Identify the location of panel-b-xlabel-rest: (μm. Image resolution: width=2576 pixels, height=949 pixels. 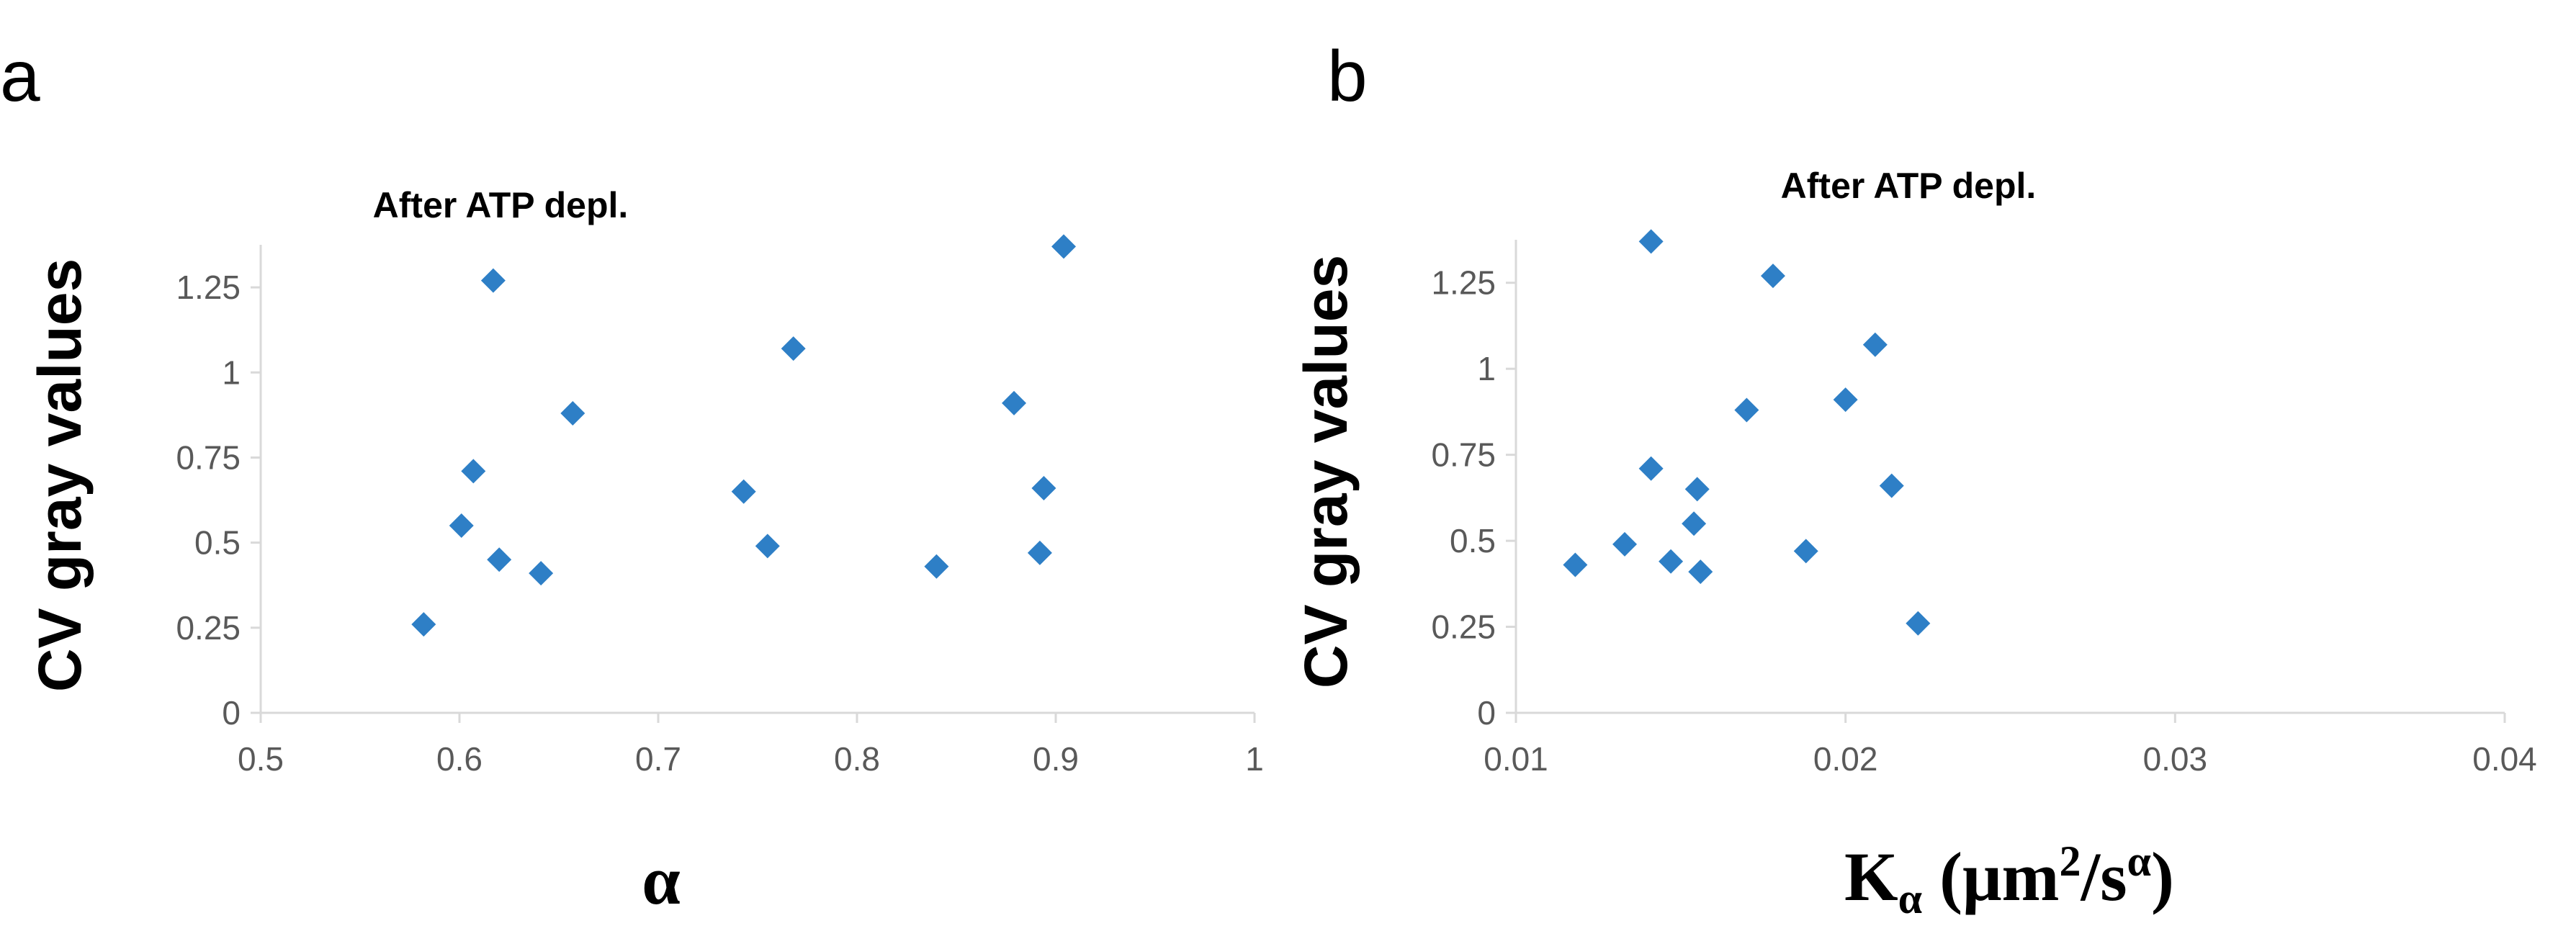
(1990, 876).